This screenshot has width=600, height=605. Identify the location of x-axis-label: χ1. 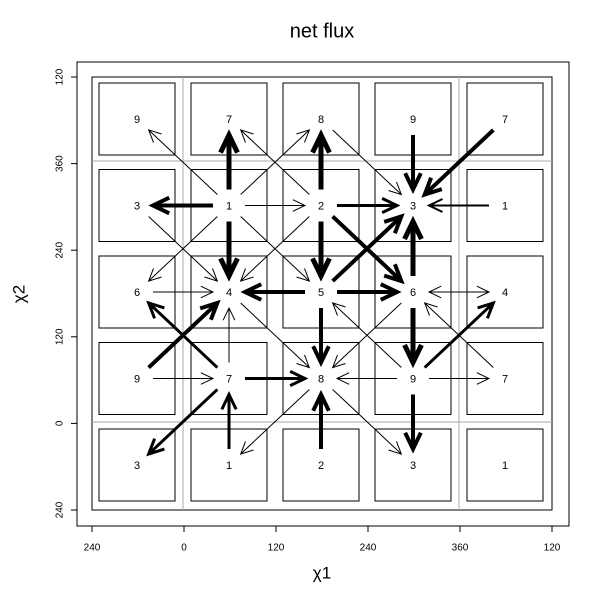
(322, 572).